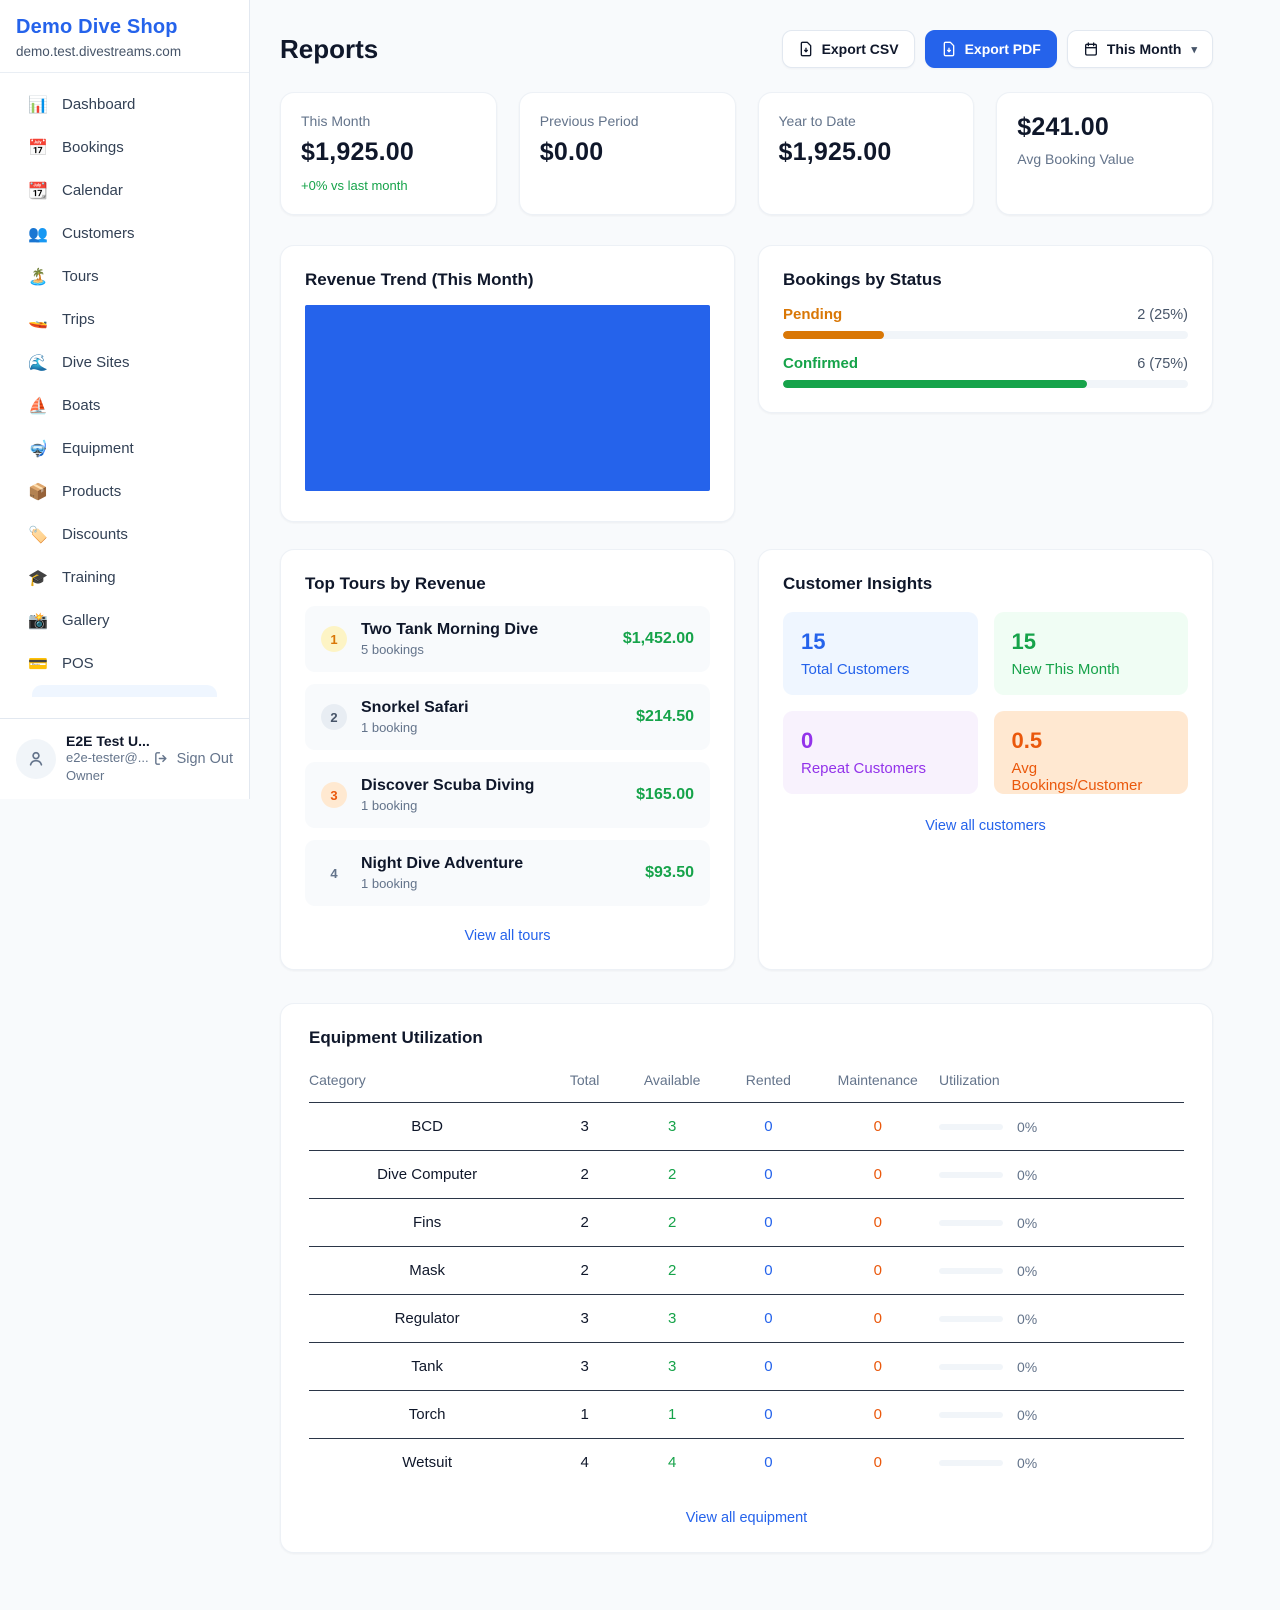  I want to click on sign-out-button: Sign Out, so click(193, 758).